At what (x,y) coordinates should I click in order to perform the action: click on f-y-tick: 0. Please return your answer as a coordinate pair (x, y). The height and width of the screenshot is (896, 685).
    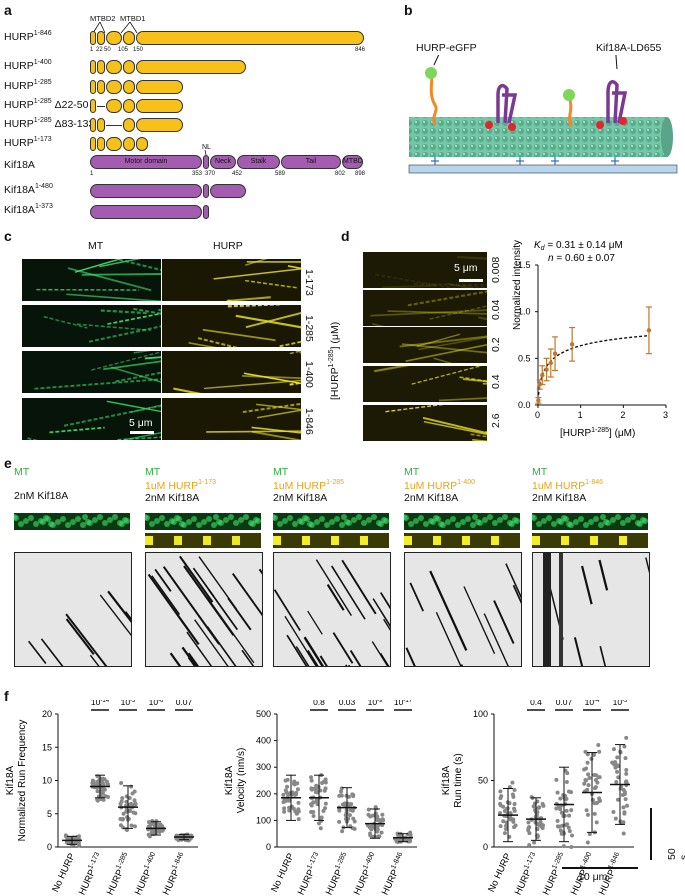
    Looking at the image, I should click on (485, 847).